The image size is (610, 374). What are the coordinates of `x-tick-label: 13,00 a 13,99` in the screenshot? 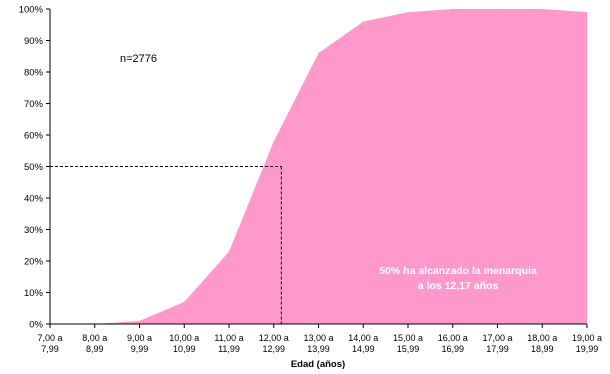 It's located at (318, 343).